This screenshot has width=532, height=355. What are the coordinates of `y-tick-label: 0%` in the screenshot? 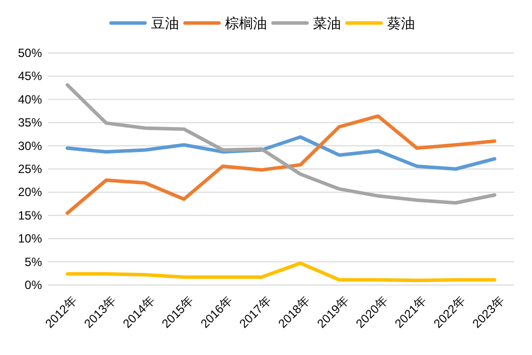 It's located at (33, 285).